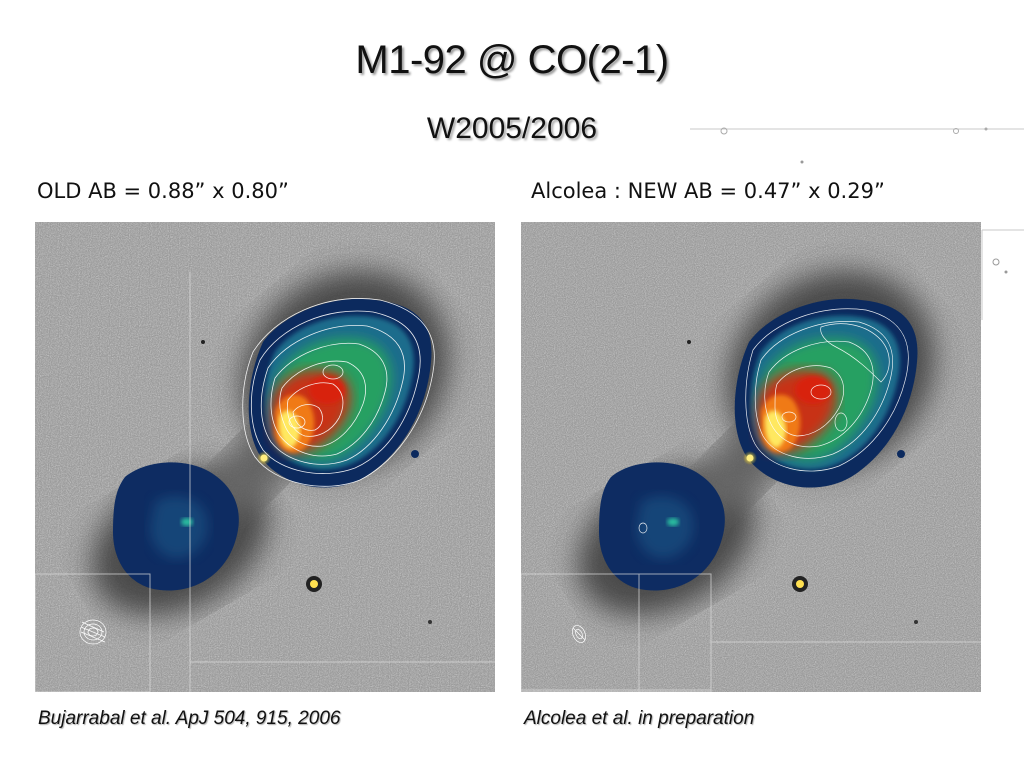 Image resolution: width=1024 pixels, height=768 pixels. Describe the element at coordinates (708, 191) in the screenshot. I see `beam-label-new: Alcolea : NEW AB = 0.47” x 0.29”` at that location.